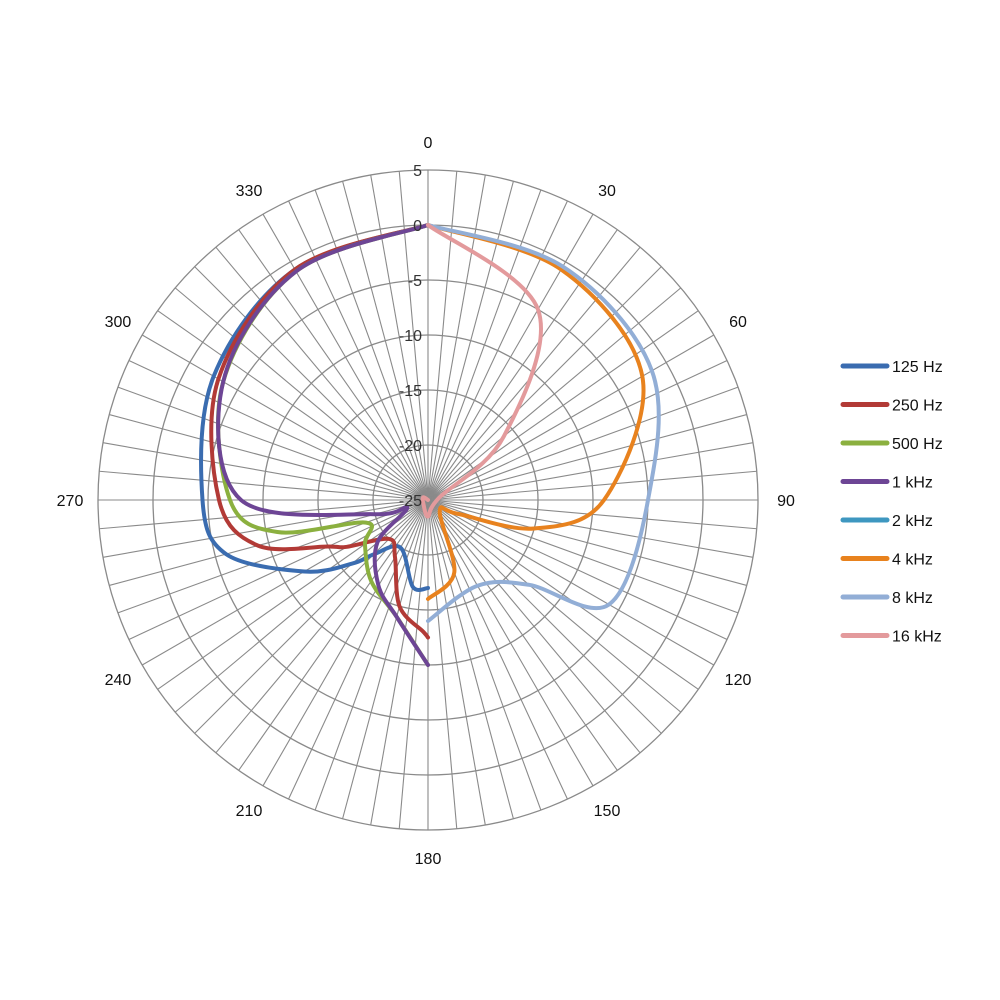 This screenshot has width=1000, height=1000. I want to click on angle-label: 90, so click(786, 501).